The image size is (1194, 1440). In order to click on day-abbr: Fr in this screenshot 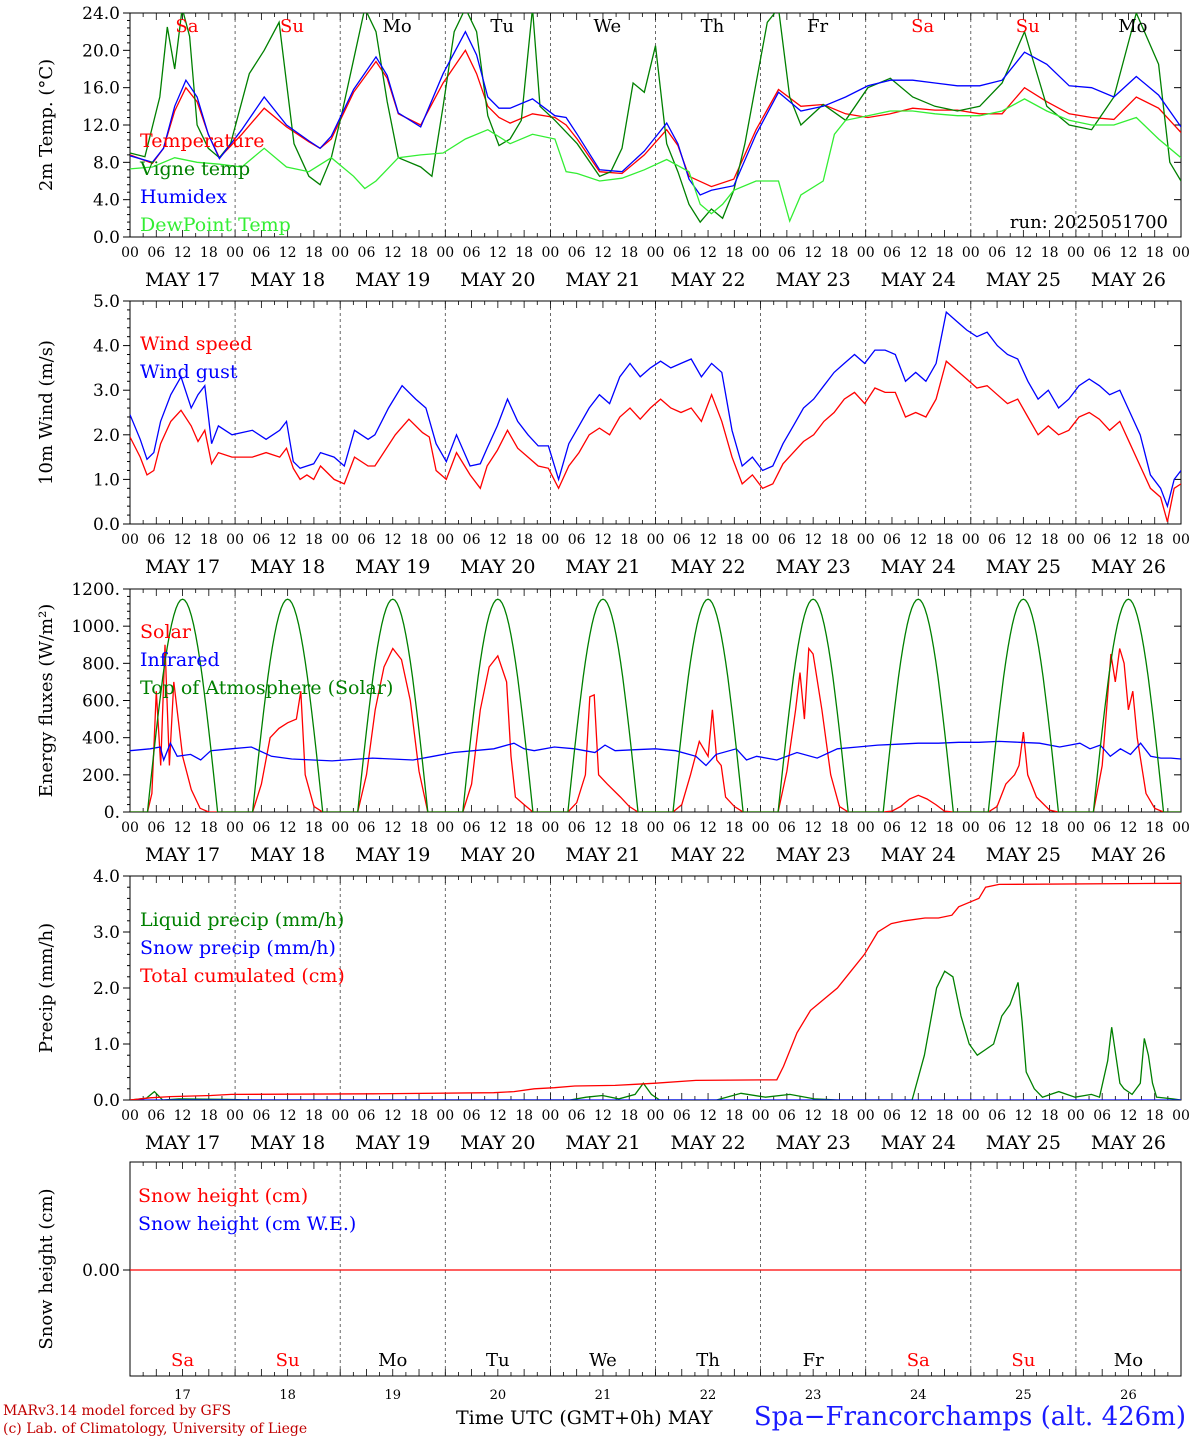, I will do `click(813, 1360)`.